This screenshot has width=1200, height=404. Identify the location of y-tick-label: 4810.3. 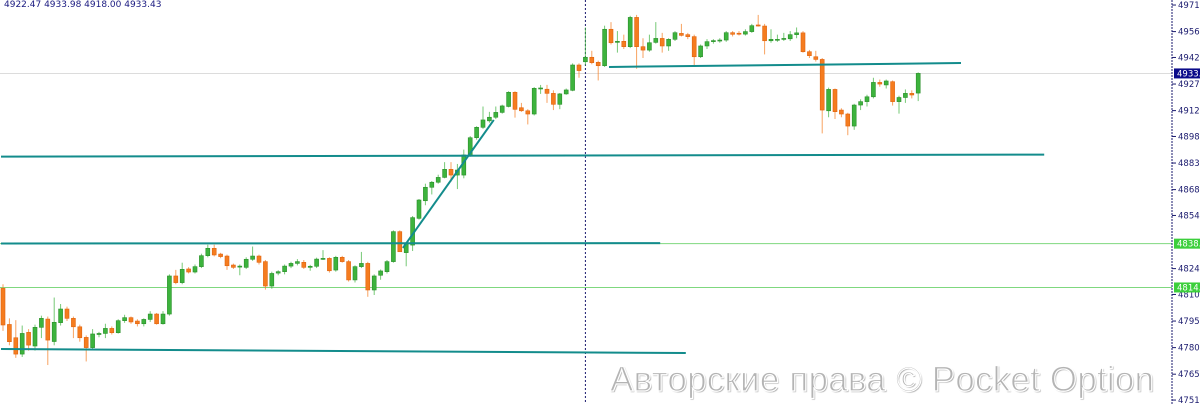
(1189, 295).